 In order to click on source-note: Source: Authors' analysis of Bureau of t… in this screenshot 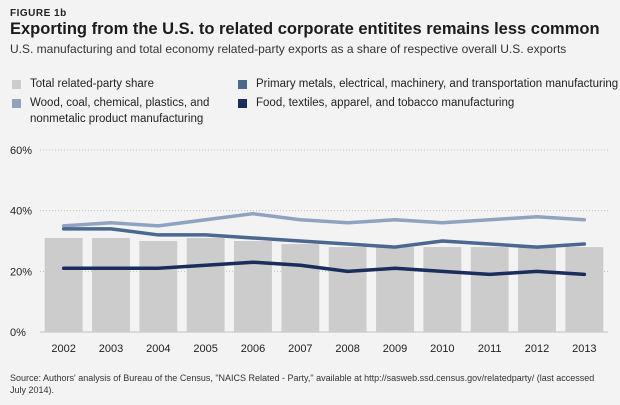, I will do `click(302, 384)`.